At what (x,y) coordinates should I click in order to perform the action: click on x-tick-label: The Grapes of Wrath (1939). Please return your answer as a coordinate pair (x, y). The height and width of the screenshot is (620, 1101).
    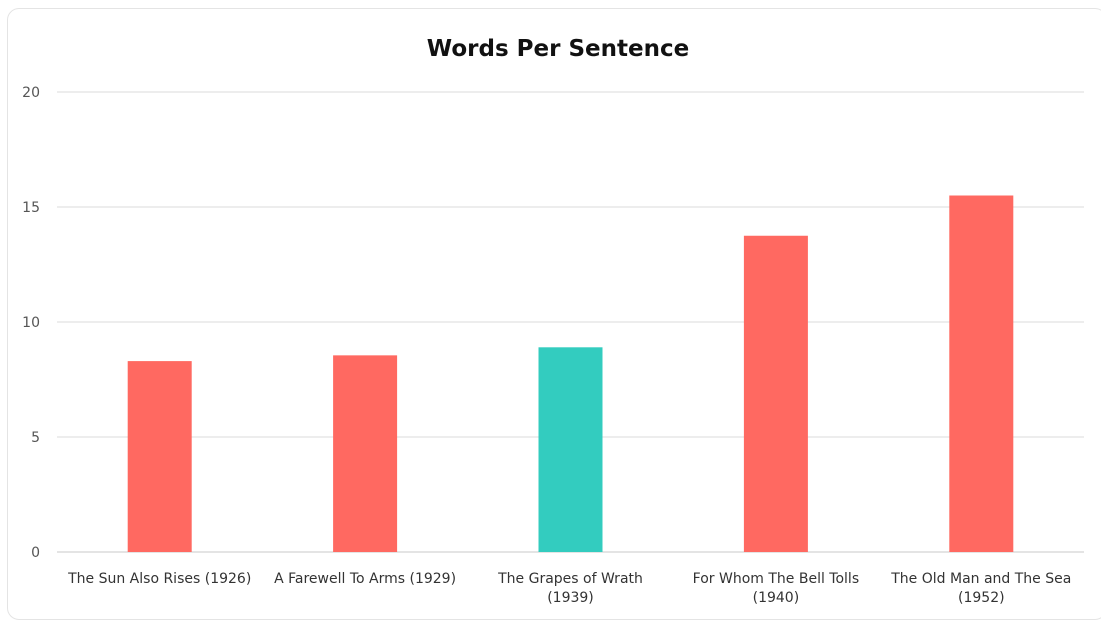
    Looking at the image, I should click on (570, 588).